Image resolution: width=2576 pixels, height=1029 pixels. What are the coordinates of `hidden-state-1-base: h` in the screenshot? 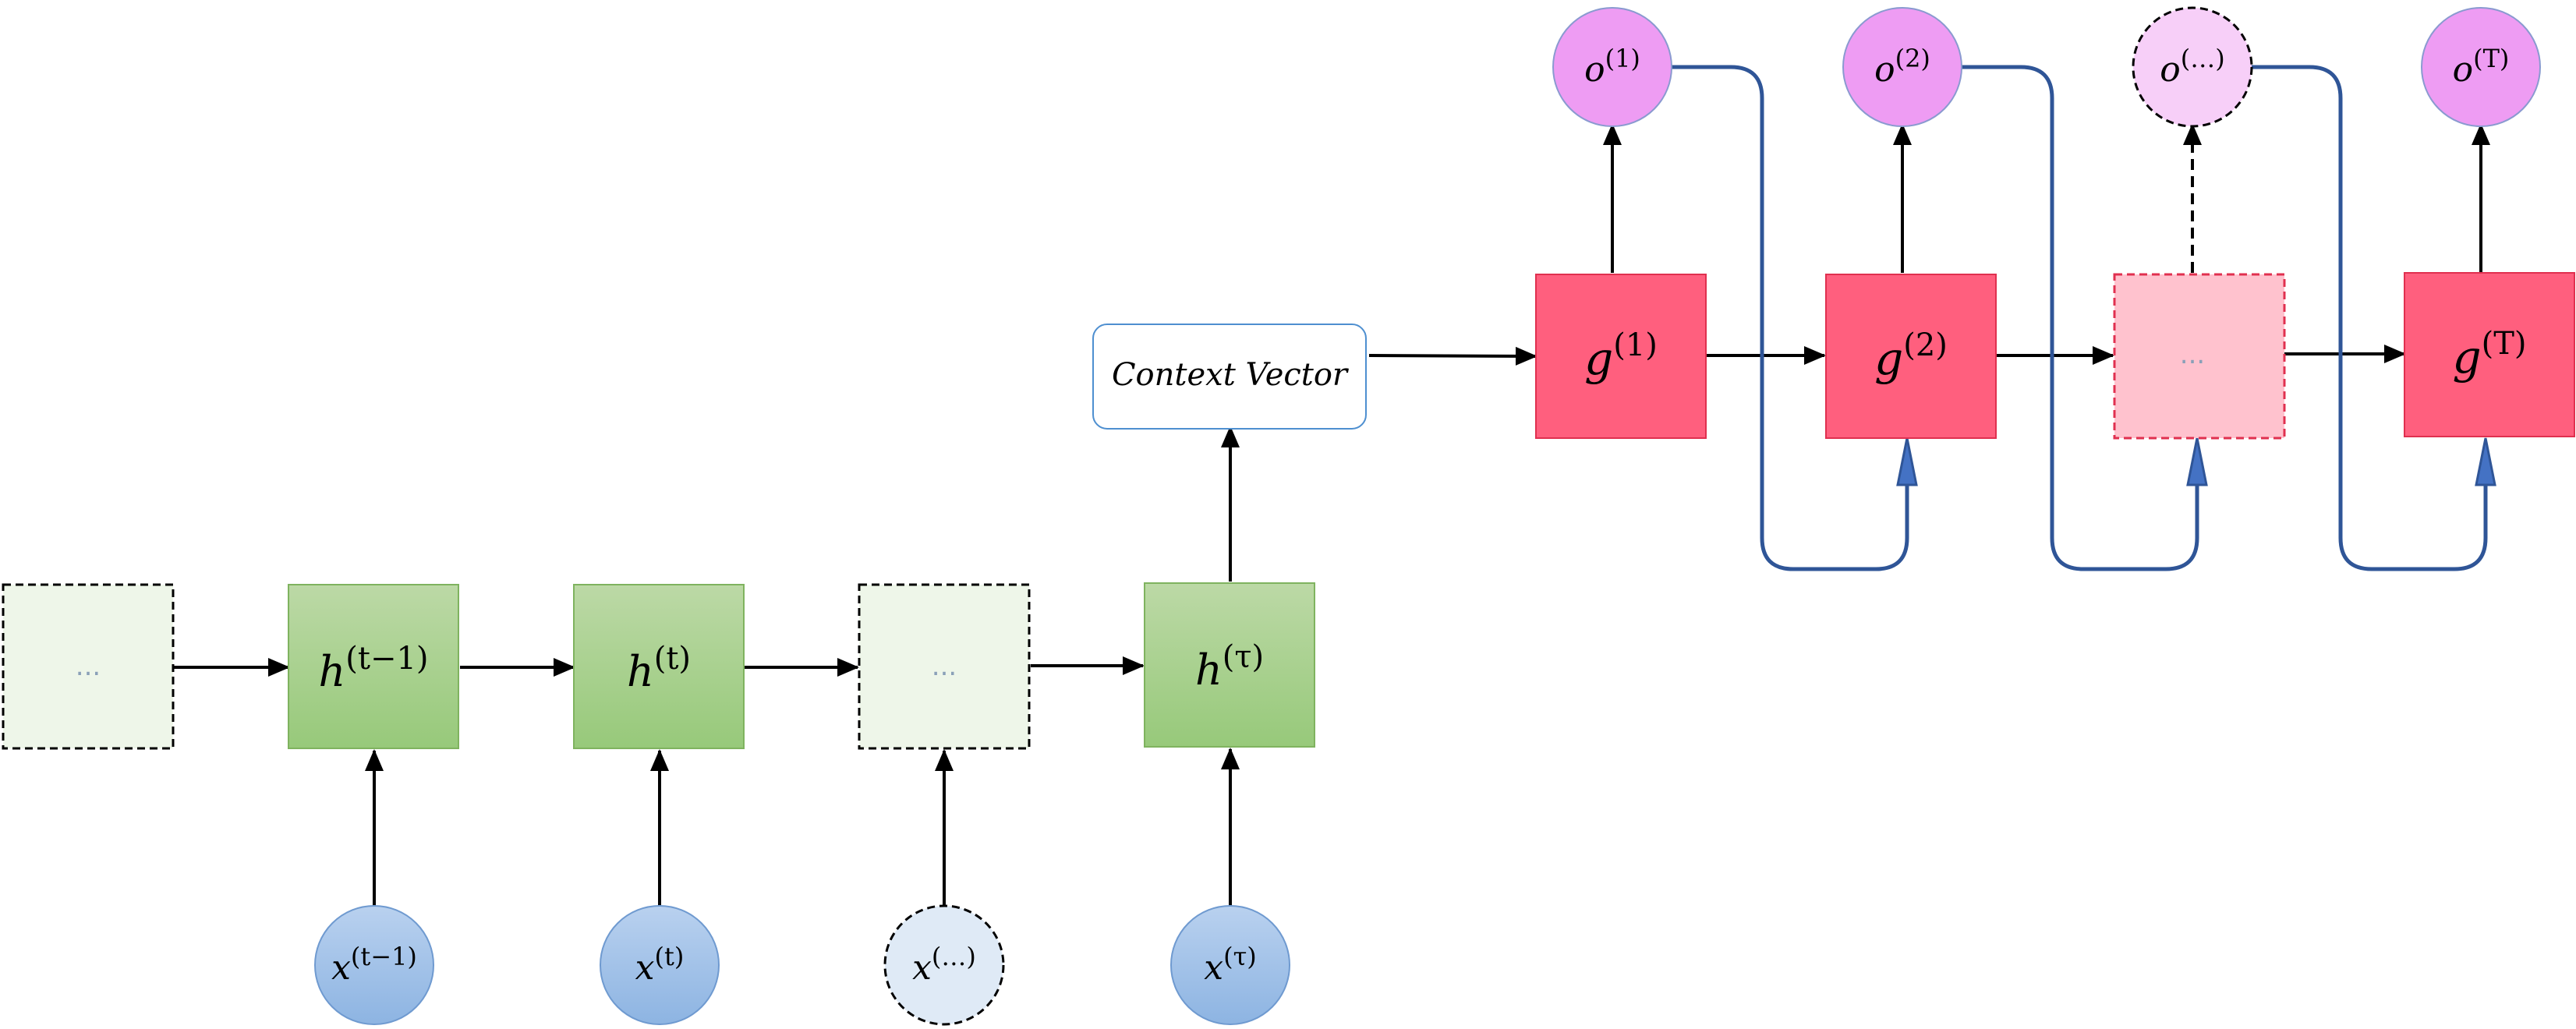 It's located at (331, 671).